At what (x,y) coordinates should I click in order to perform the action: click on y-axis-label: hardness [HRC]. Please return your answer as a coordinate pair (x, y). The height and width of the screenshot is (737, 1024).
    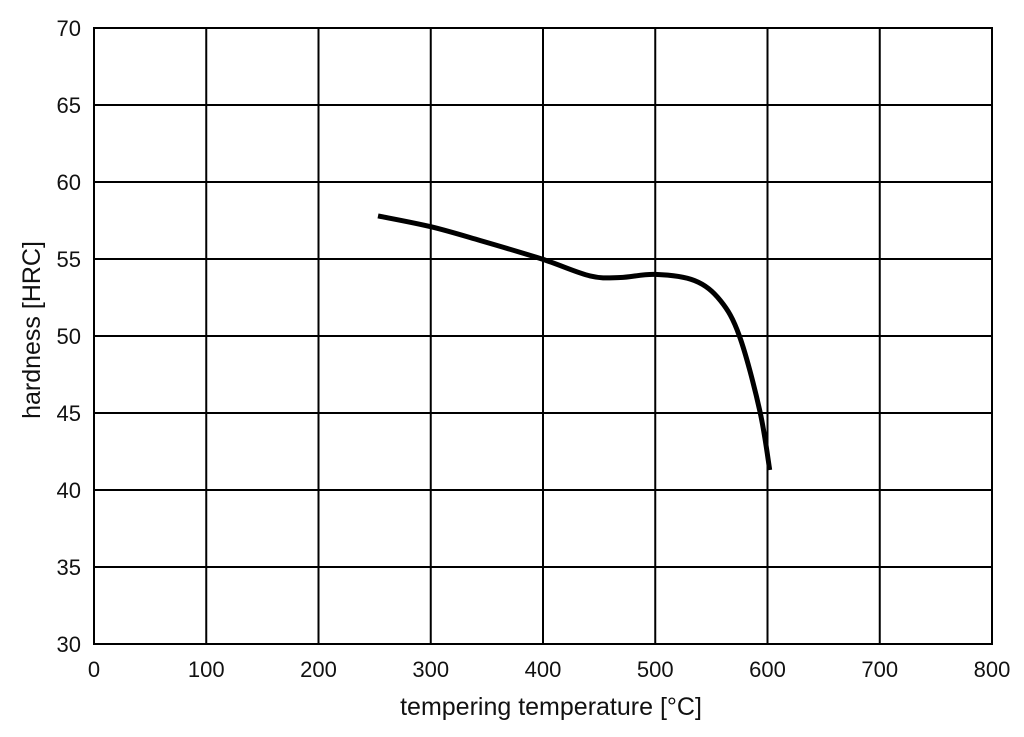
    Looking at the image, I should click on (32, 330).